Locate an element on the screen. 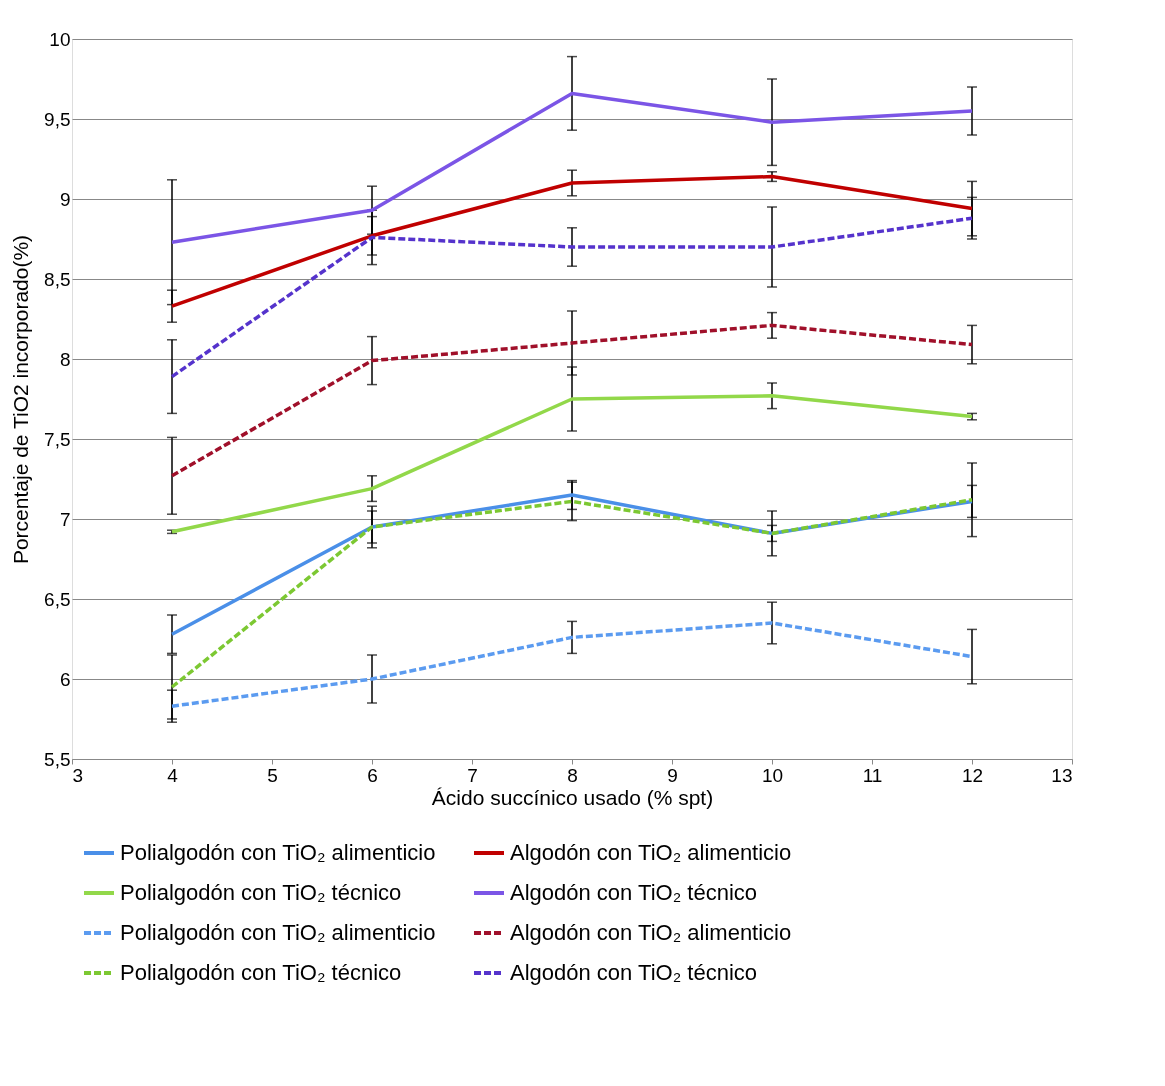 This screenshot has width=1165, height=1086. x-tick-label: 13 is located at coordinates (1062, 775).